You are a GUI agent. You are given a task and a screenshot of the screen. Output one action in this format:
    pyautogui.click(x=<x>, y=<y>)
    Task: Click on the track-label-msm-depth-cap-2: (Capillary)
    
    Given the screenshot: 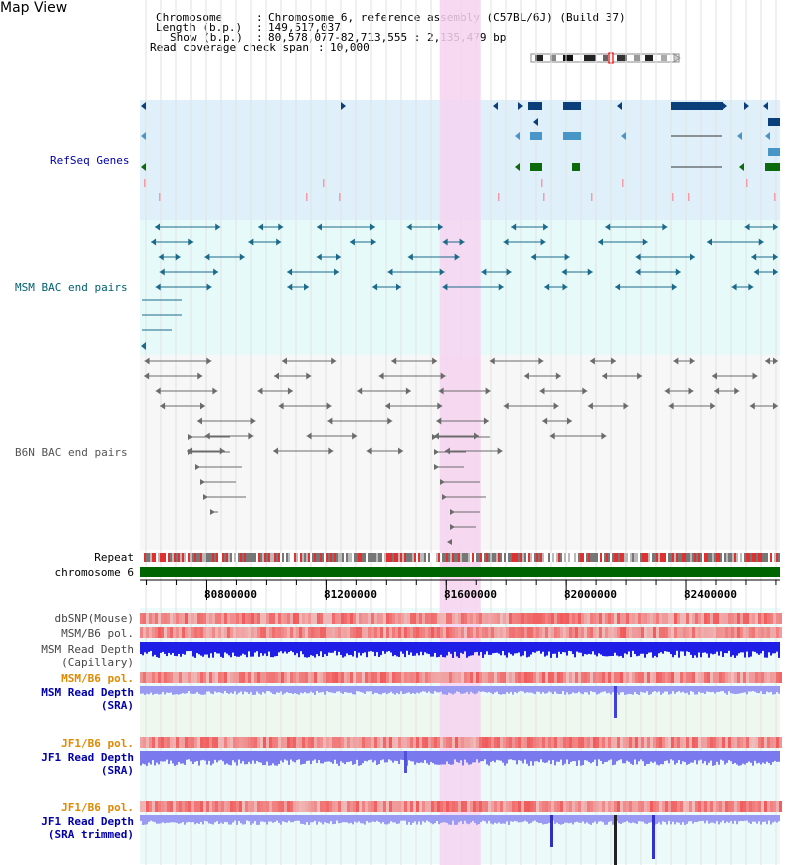 What is the action you would take?
    pyautogui.click(x=97, y=662)
    